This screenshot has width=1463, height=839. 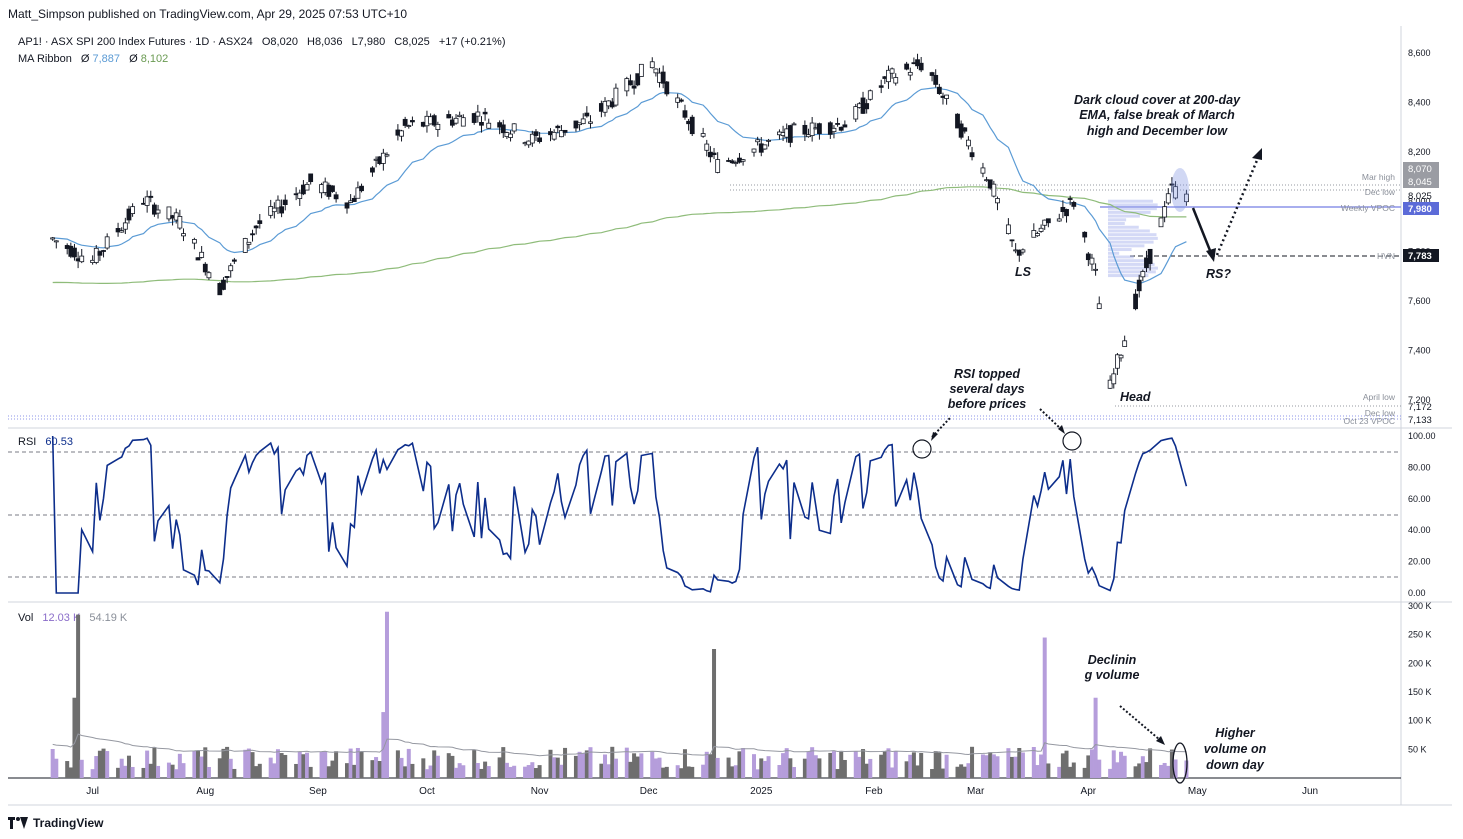 What do you see at coordinates (412, 42) in the screenshot?
I see `ohlc-close: C8,025` at bounding box center [412, 42].